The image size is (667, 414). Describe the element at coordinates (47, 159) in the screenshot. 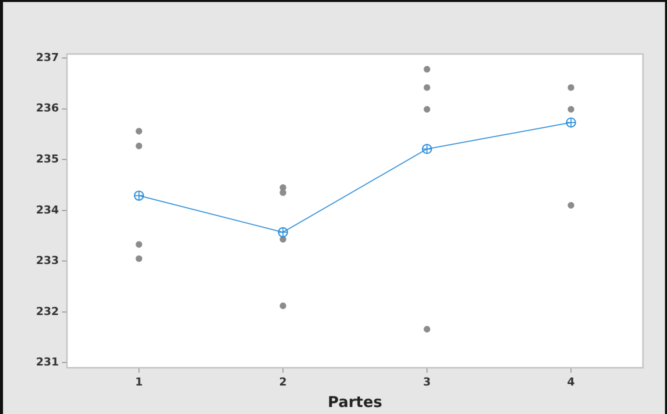

I see `y-tick-label: 235` at that location.